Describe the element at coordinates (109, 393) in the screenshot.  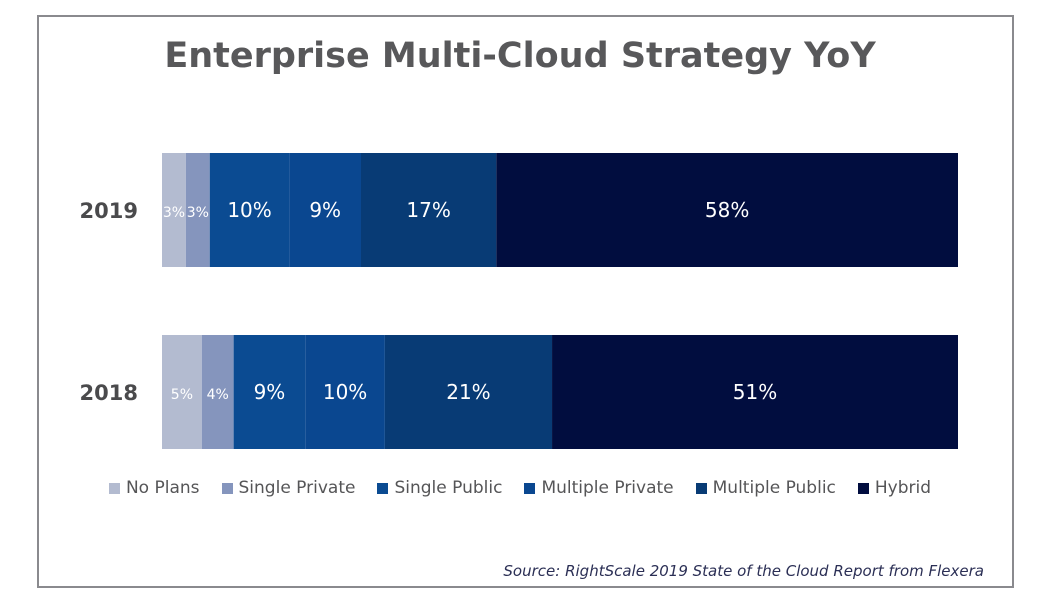
I see `category-label: 2018` at that location.